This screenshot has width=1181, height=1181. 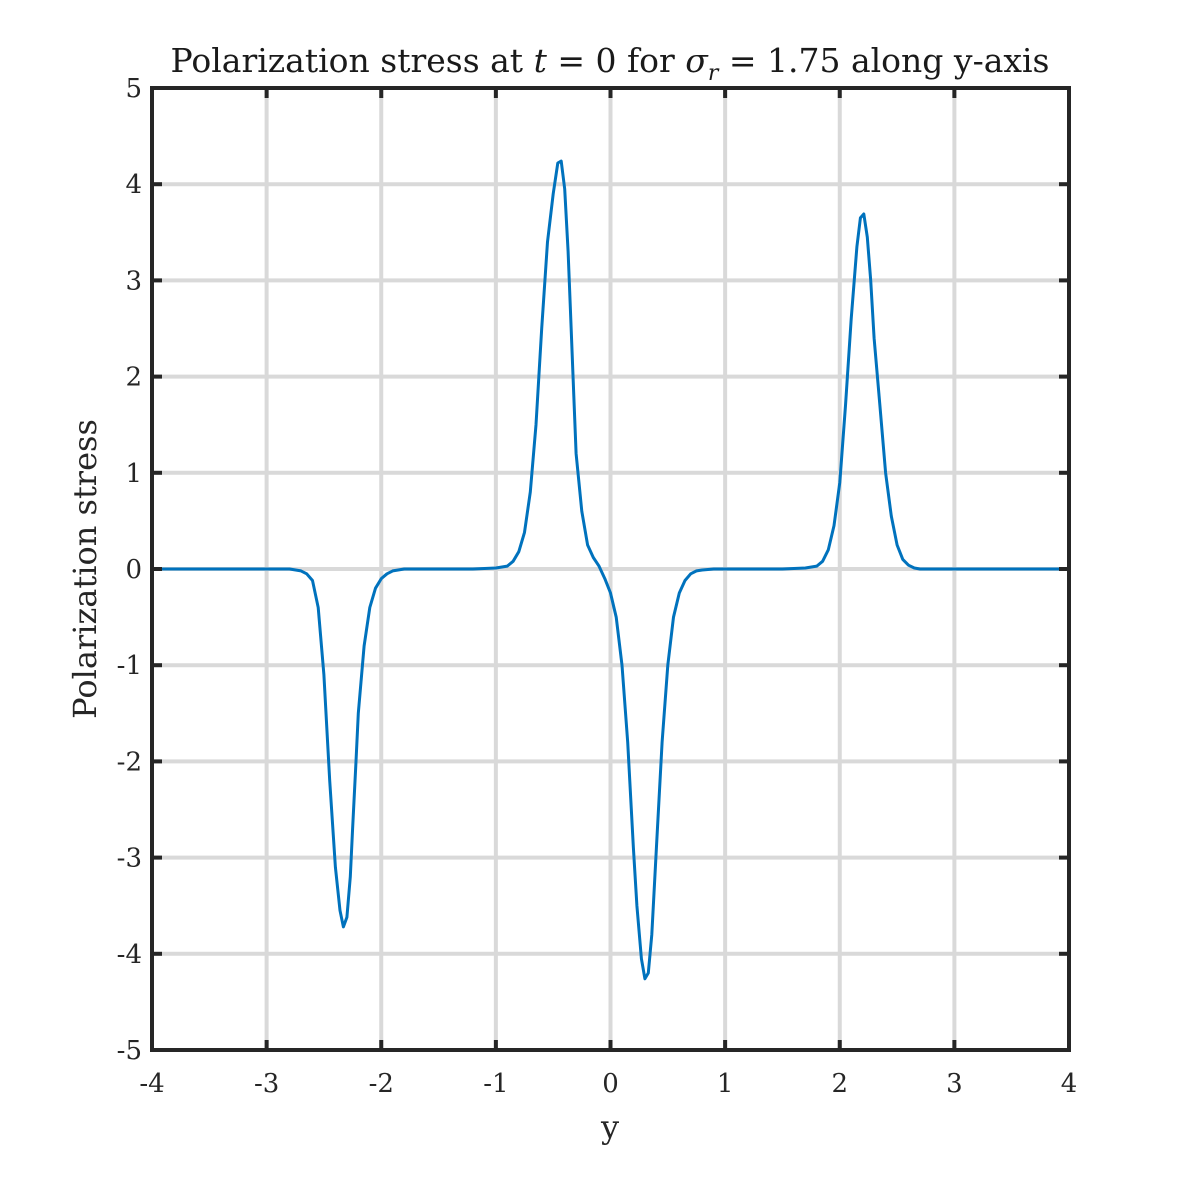 What do you see at coordinates (133, 378) in the screenshot?
I see `y-tick-label: 2` at bounding box center [133, 378].